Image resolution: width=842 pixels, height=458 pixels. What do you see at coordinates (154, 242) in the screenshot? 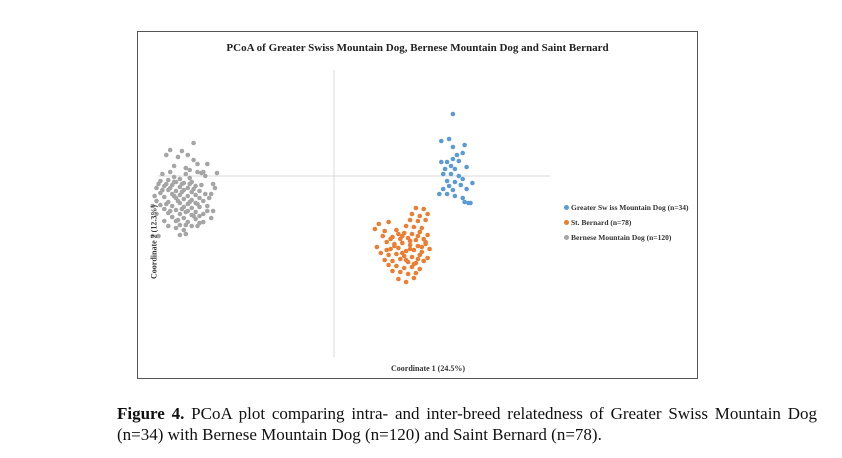
I see `y-axis-label: Coordinate 2 (12.3%)` at bounding box center [154, 242].